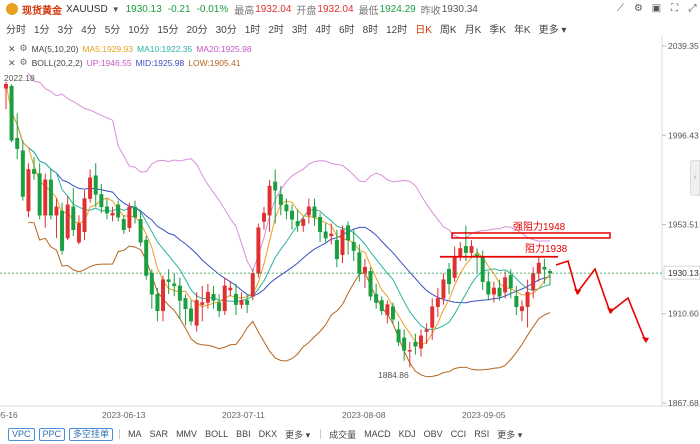  Describe the element at coordinates (497, 30) in the screenshot. I see `period-tab-19: 季K` at that location.